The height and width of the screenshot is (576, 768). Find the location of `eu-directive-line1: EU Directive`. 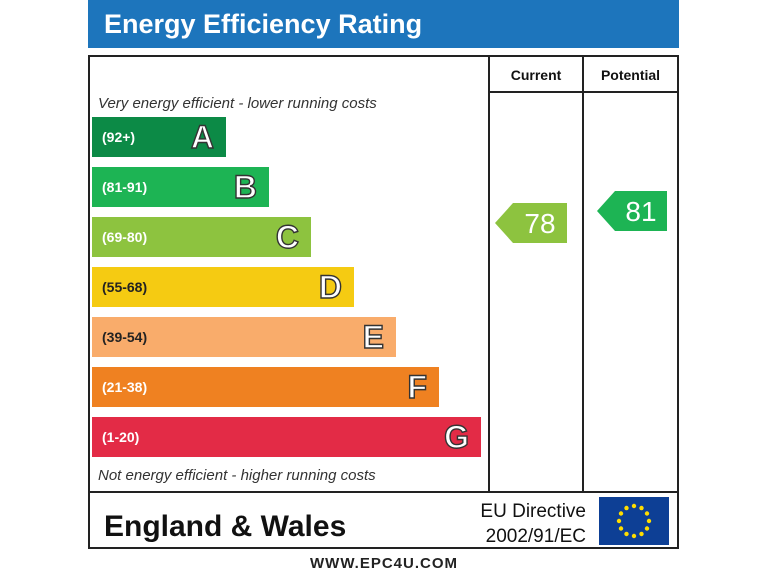

eu-directive-line1: EU Directive is located at coordinates (533, 511).